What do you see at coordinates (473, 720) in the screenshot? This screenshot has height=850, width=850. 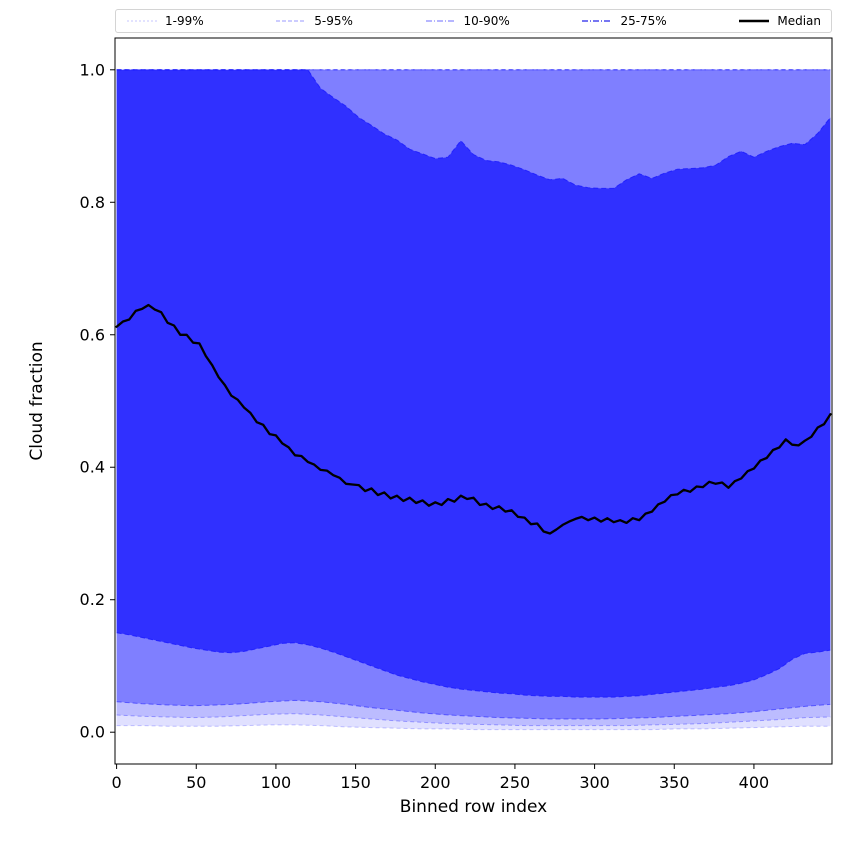 I see `band-5-95--lower-edge` at bounding box center [473, 720].